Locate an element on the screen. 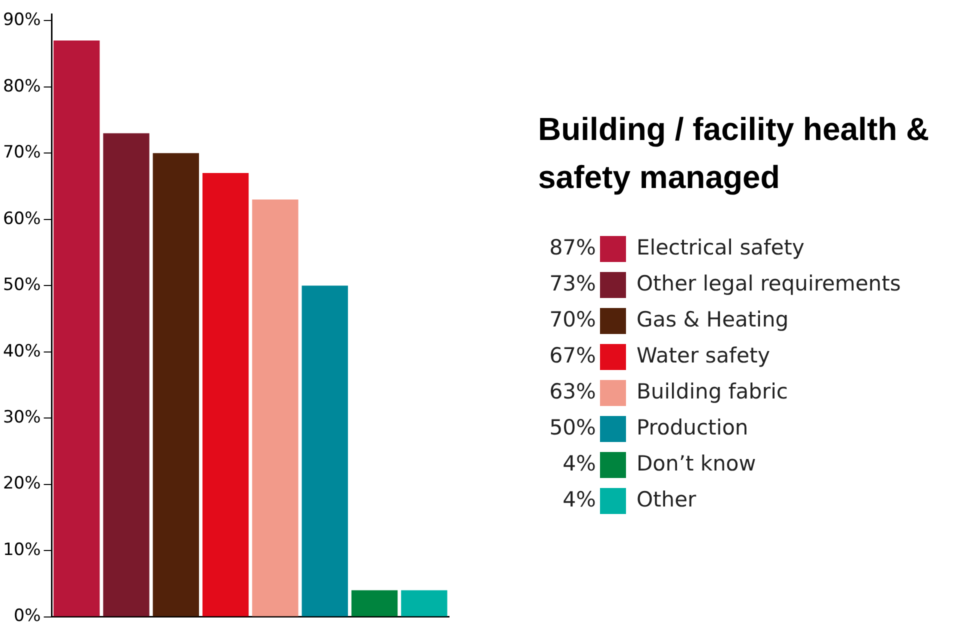 The image size is (957, 630). y-tick-label: 50% is located at coordinates (21, 285).